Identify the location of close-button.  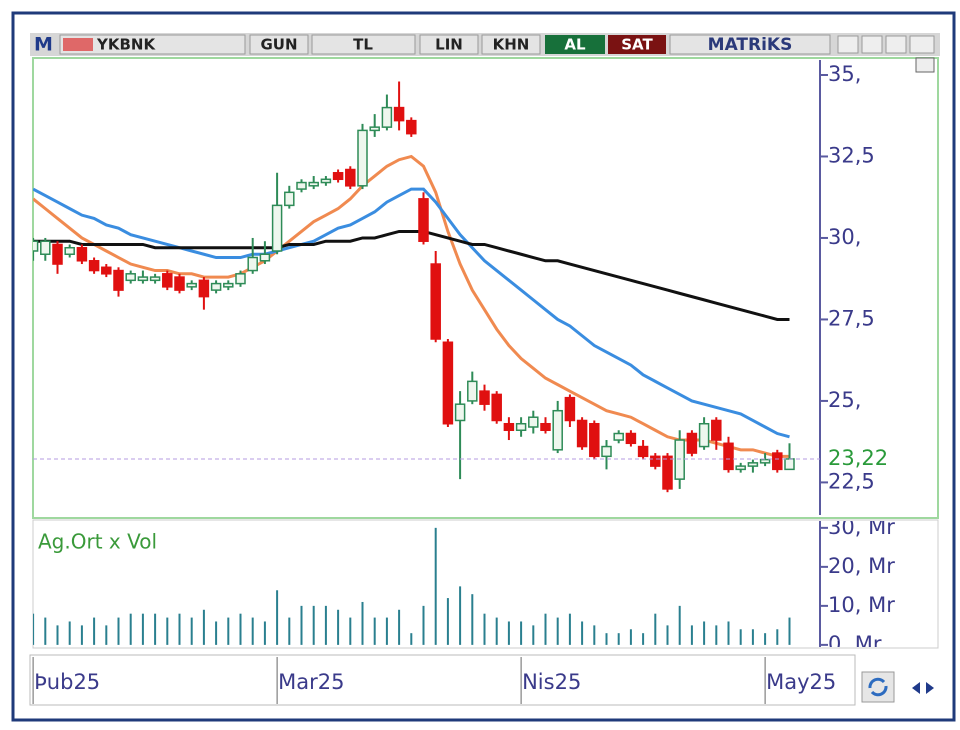
(922, 44).